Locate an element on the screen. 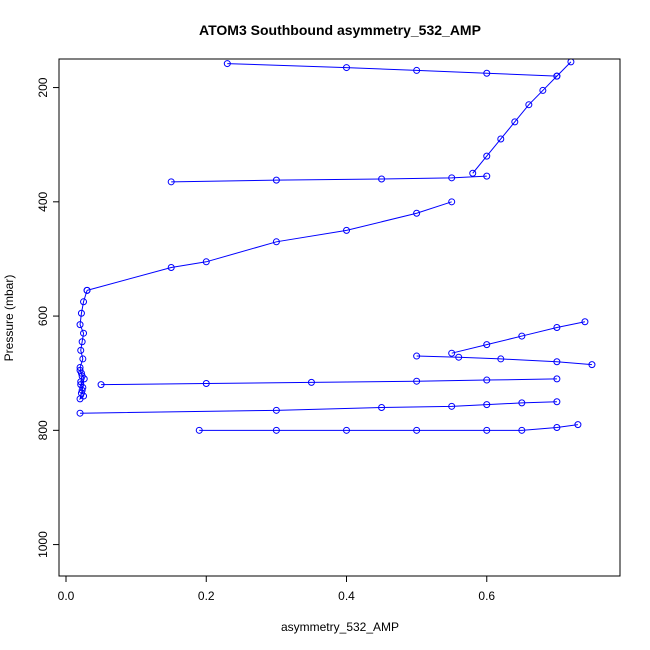 Image resolution: width=650 pixels, height=650 pixels. y-axis: 200 400 600 800 1000 is located at coordinates (47, 317).